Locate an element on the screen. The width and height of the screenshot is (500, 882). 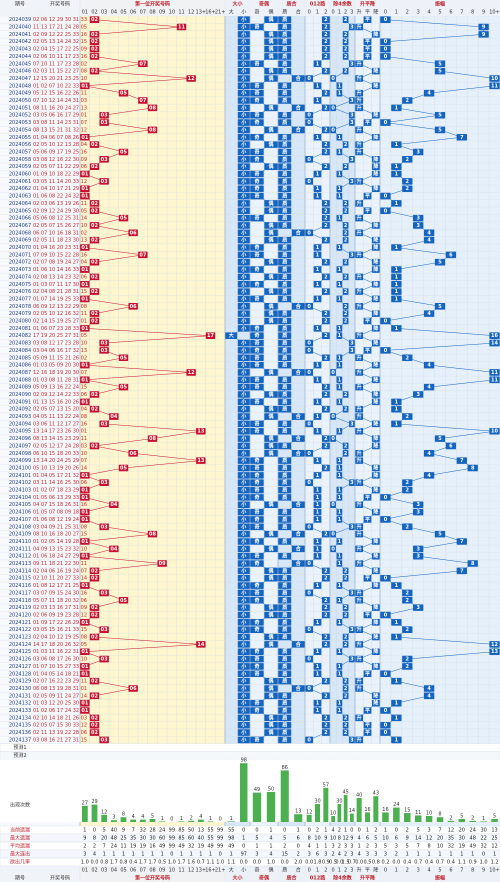
stats-value: 2 is located at coordinates (339, 831).